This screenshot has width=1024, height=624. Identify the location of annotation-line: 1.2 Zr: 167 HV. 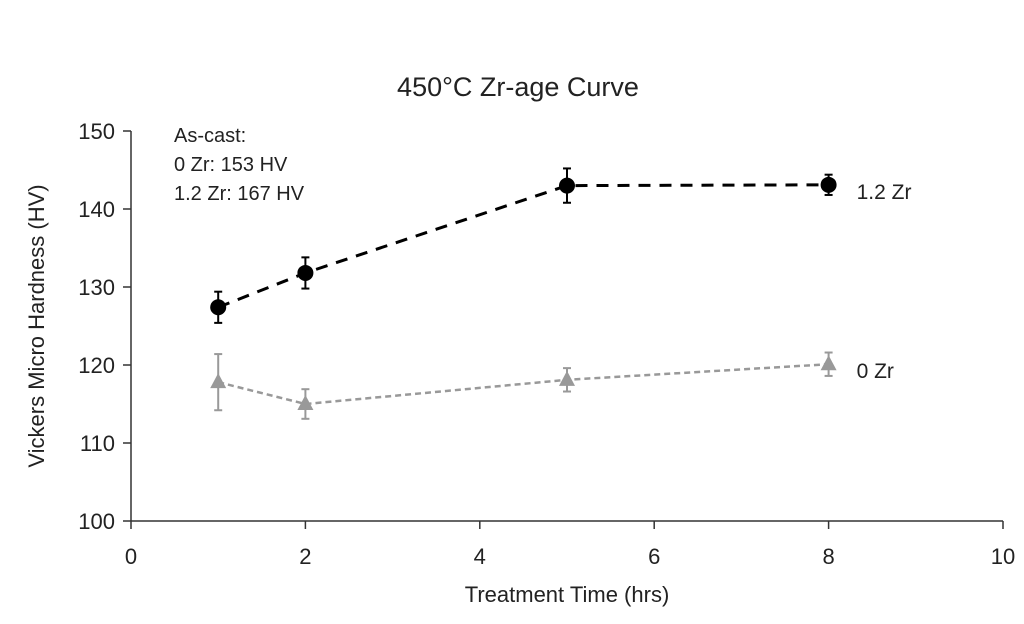
(239, 194).